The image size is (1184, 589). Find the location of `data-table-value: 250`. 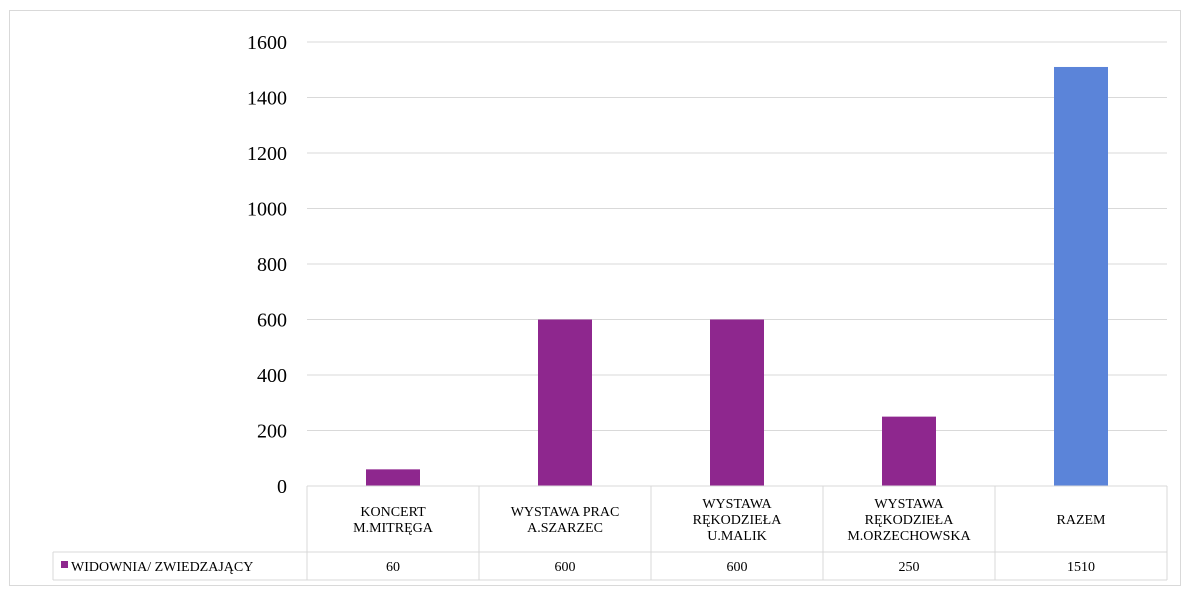

data-table-value: 250 is located at coordinates (909, 567).